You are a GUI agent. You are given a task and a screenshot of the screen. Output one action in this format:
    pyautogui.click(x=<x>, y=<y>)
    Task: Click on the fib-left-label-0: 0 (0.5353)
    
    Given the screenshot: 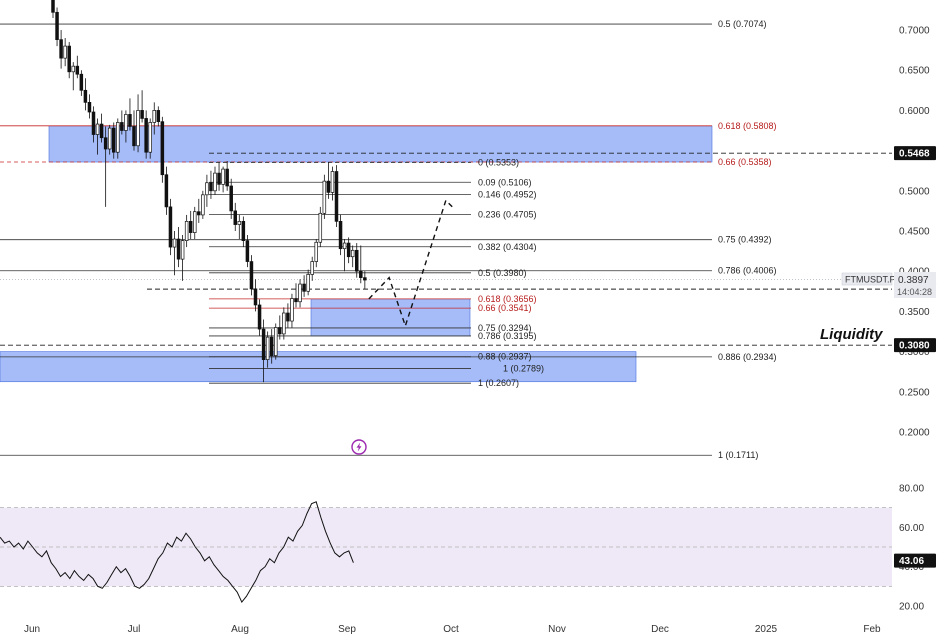 What is the action you would take?
    pyautogui.click(x=498, y=162)
    